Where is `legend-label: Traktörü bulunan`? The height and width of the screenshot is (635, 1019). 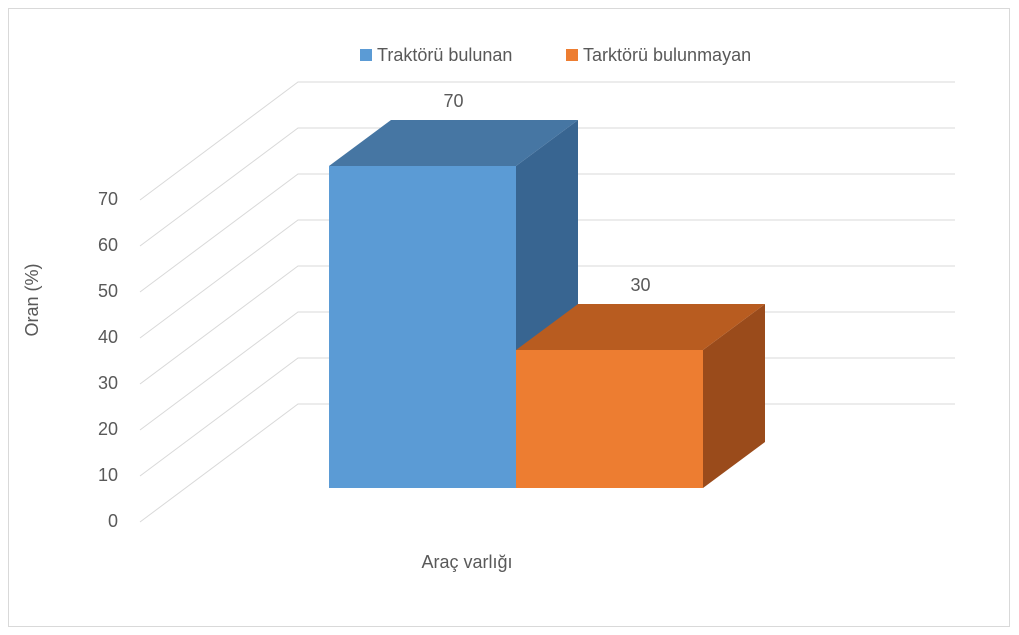
legend-label: Traktörü bulunan is located at coordinates (444, 55).